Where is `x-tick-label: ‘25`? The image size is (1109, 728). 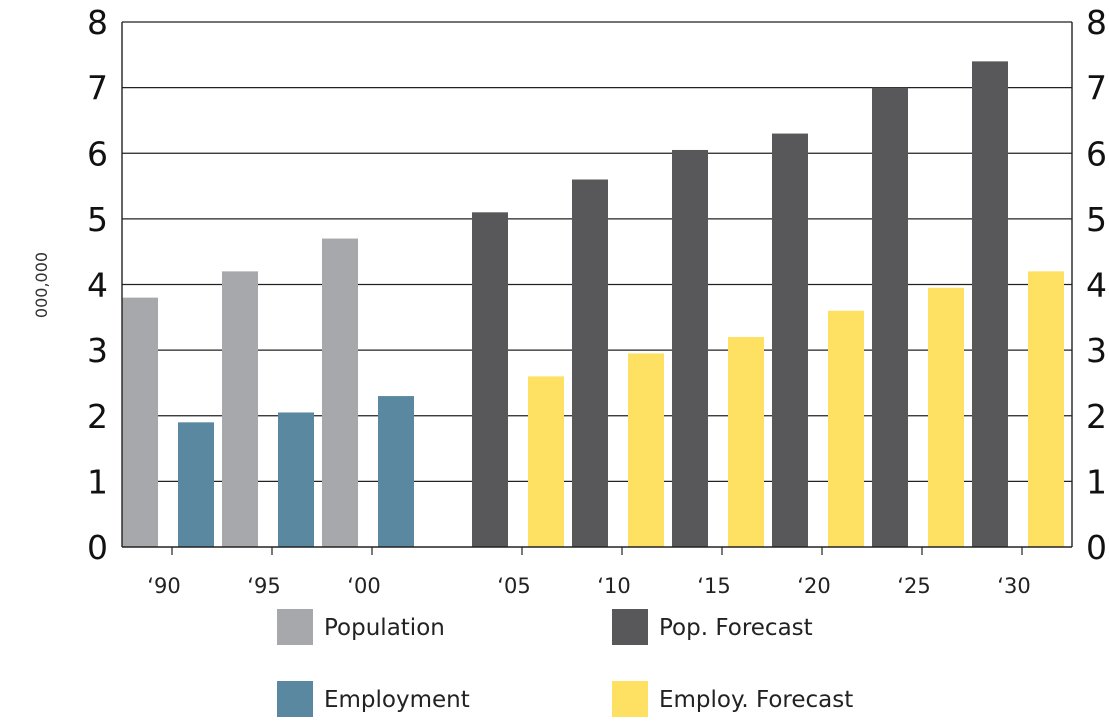 x-tick-label: ‘25 is located at coordinates (913, 586).